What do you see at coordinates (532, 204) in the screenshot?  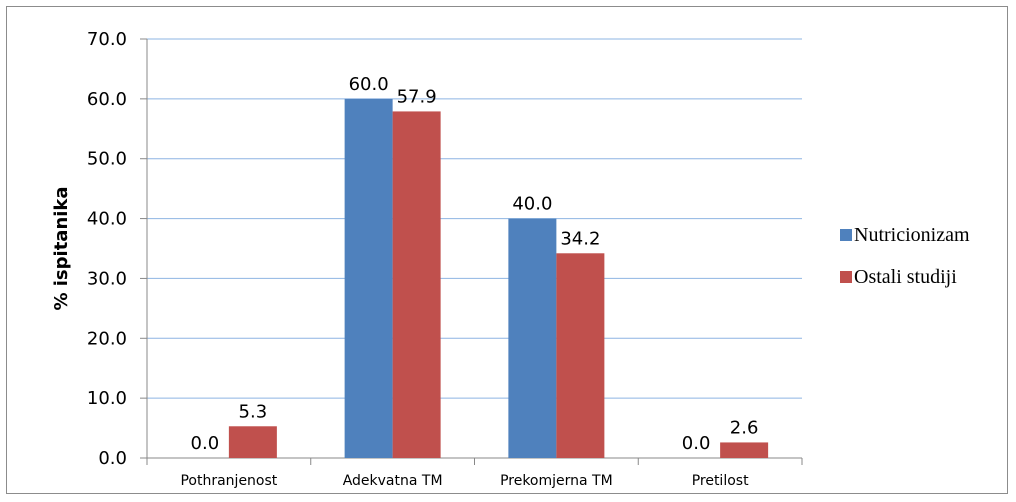 I see `data-label: 40.0` at bounding box center [532, 204].